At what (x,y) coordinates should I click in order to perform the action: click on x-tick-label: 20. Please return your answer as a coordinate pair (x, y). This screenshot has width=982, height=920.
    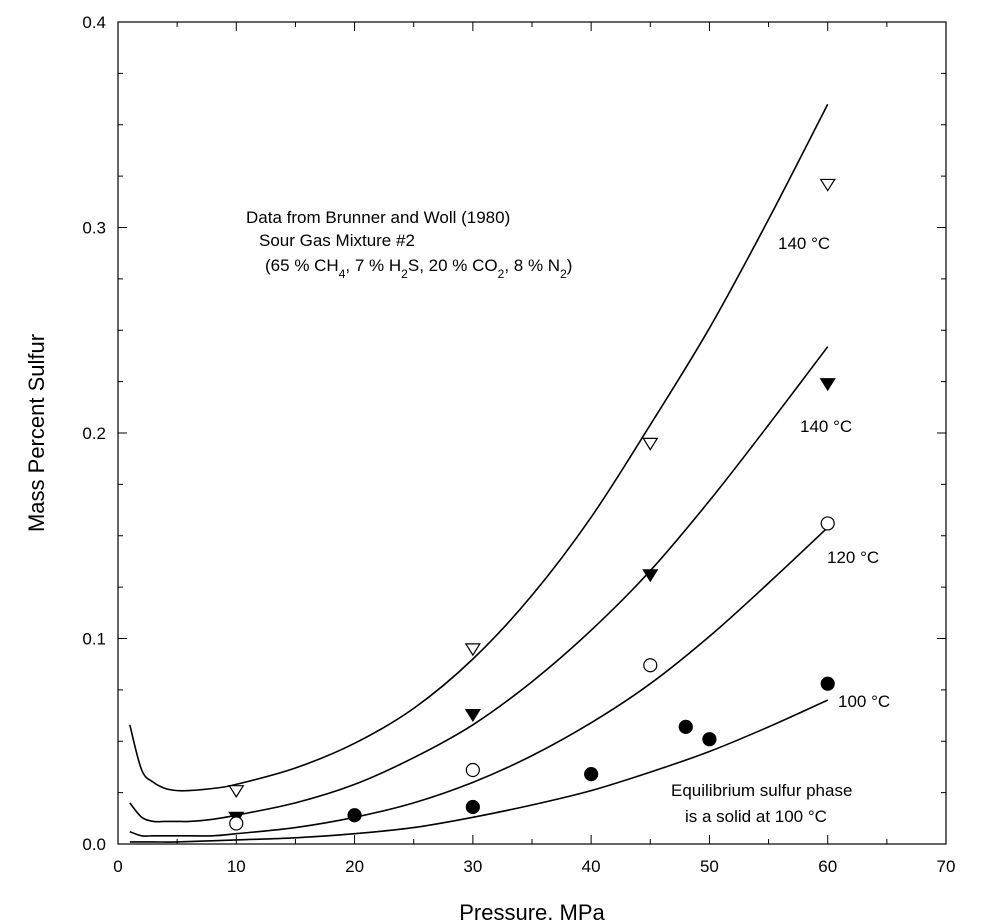
    Looking at the image, I should click on (354, 866).